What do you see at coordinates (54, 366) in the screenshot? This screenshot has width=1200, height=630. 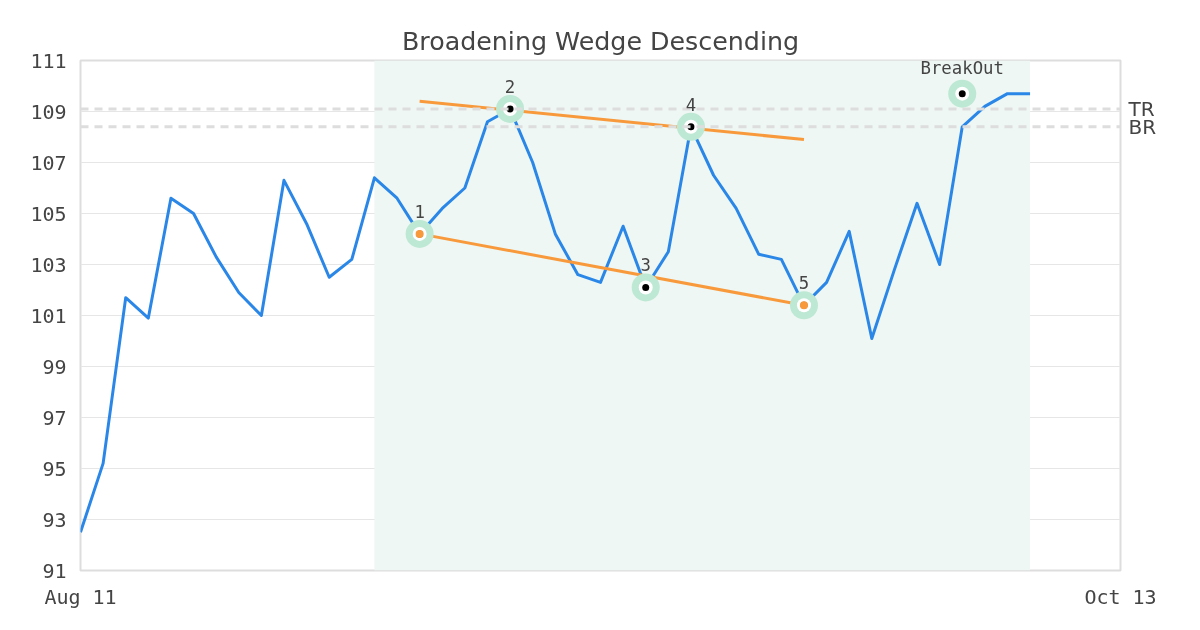 I see `y-tick-label: 99` at bounding box center [54, 366].